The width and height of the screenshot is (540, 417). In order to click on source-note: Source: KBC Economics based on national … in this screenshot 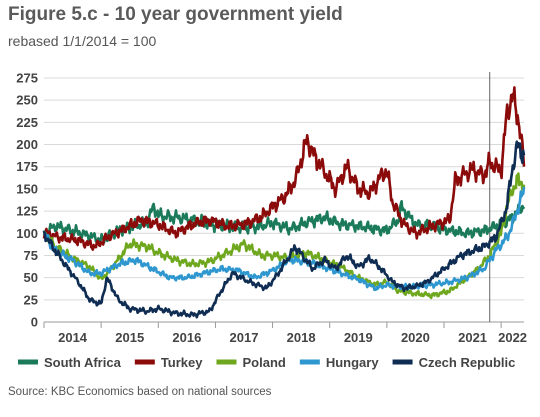, I will do `click(140, 392)`.